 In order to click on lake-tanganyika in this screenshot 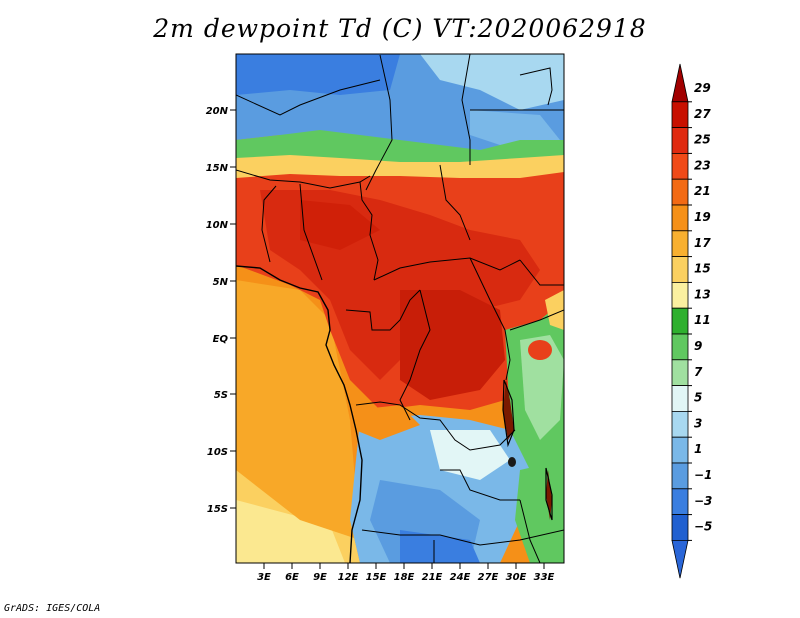, I will do `click(508, 410)`.